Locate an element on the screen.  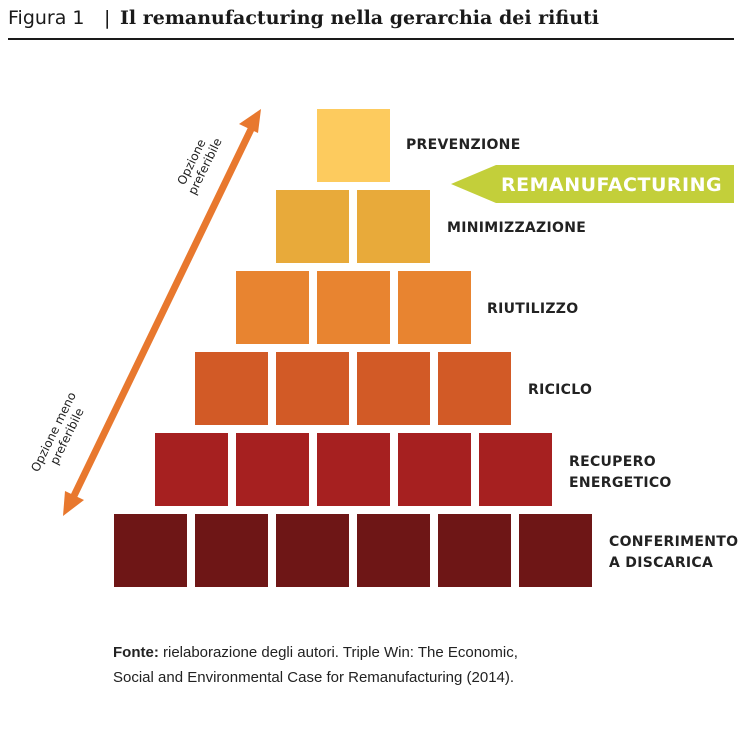
level-label-conferimento: CONFERIMENTO A DISCARICA is located at coordinates (676, 552).